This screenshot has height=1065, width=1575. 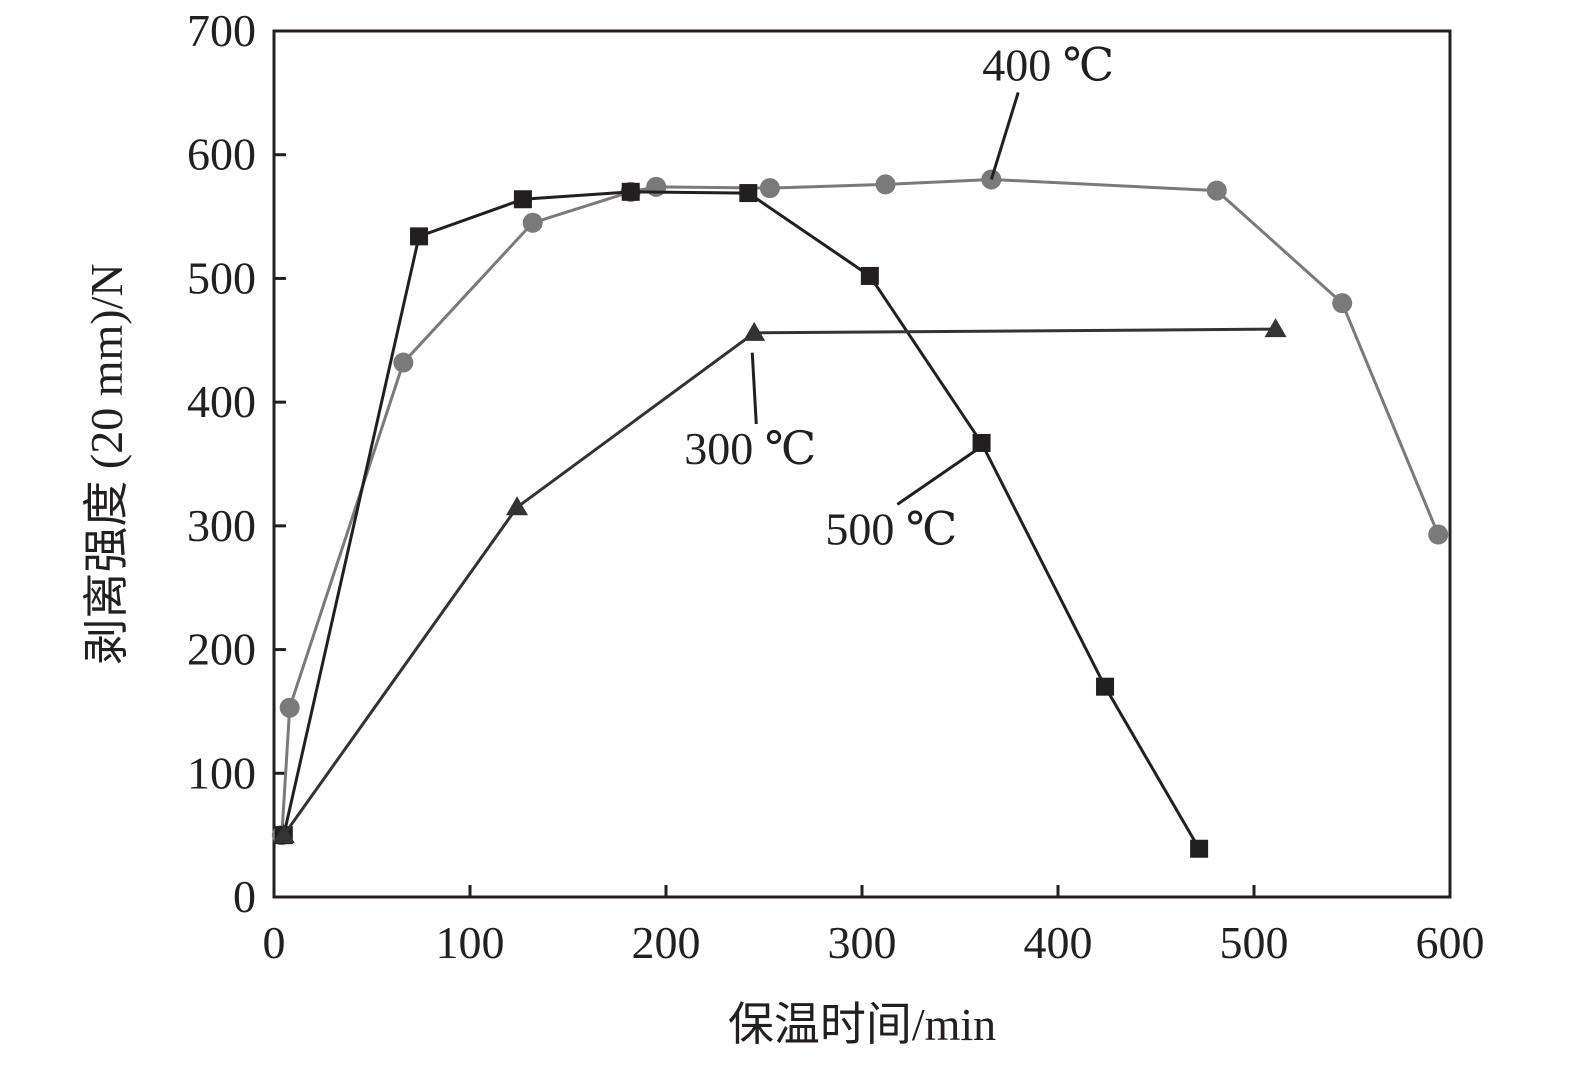 What do you see at coordinates (1058, 942) in the screenshot?
I see `x-tick-label: 400` at bounding box center [1058, 942].